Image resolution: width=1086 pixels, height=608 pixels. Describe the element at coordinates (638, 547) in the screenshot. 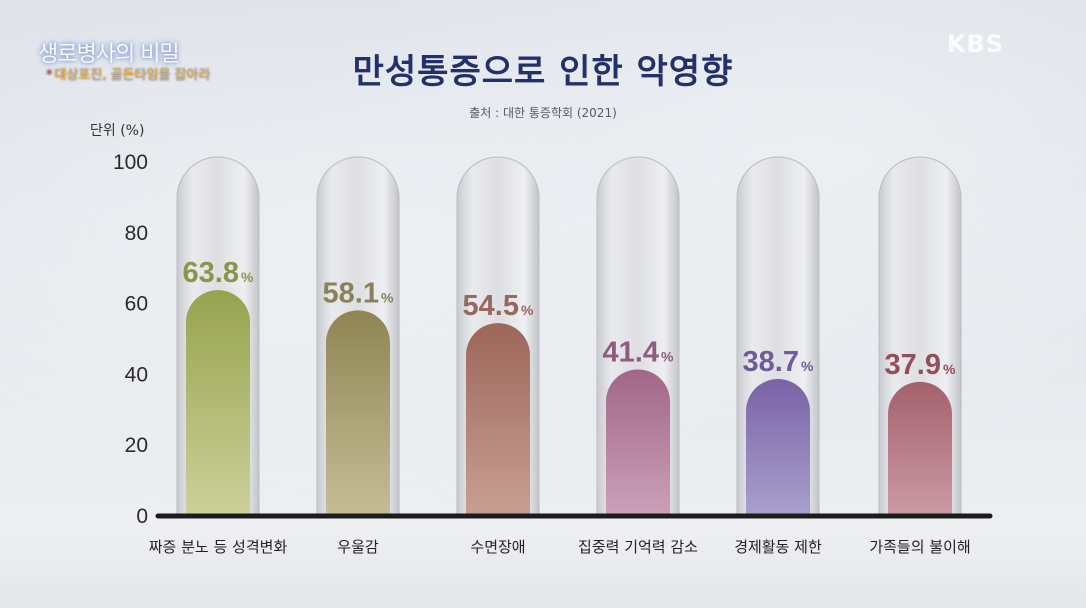

I see `x-tick-label: 집중력 기억력 감소` at that location.